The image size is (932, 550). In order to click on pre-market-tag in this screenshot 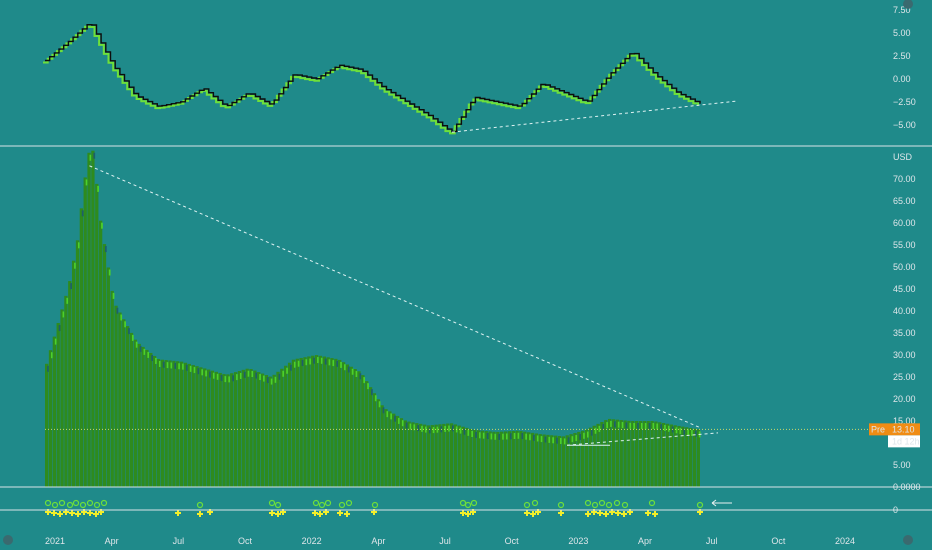, I will do `click(878, 429)`.